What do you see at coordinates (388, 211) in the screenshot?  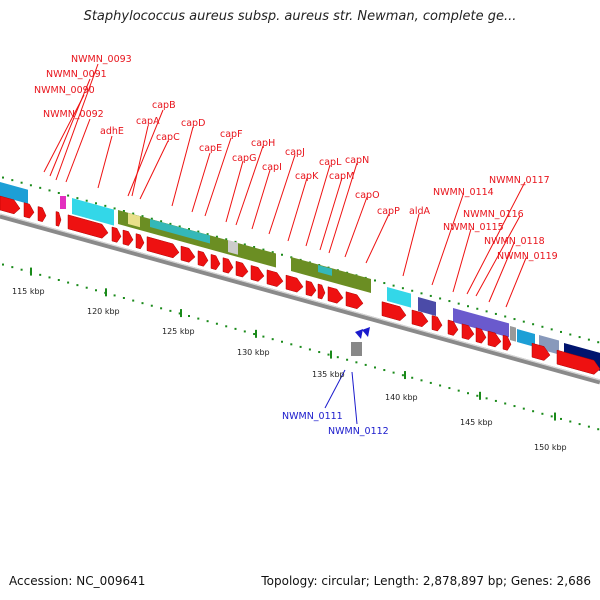 I see `gene-label: capP` at bounding box center [388, 211].